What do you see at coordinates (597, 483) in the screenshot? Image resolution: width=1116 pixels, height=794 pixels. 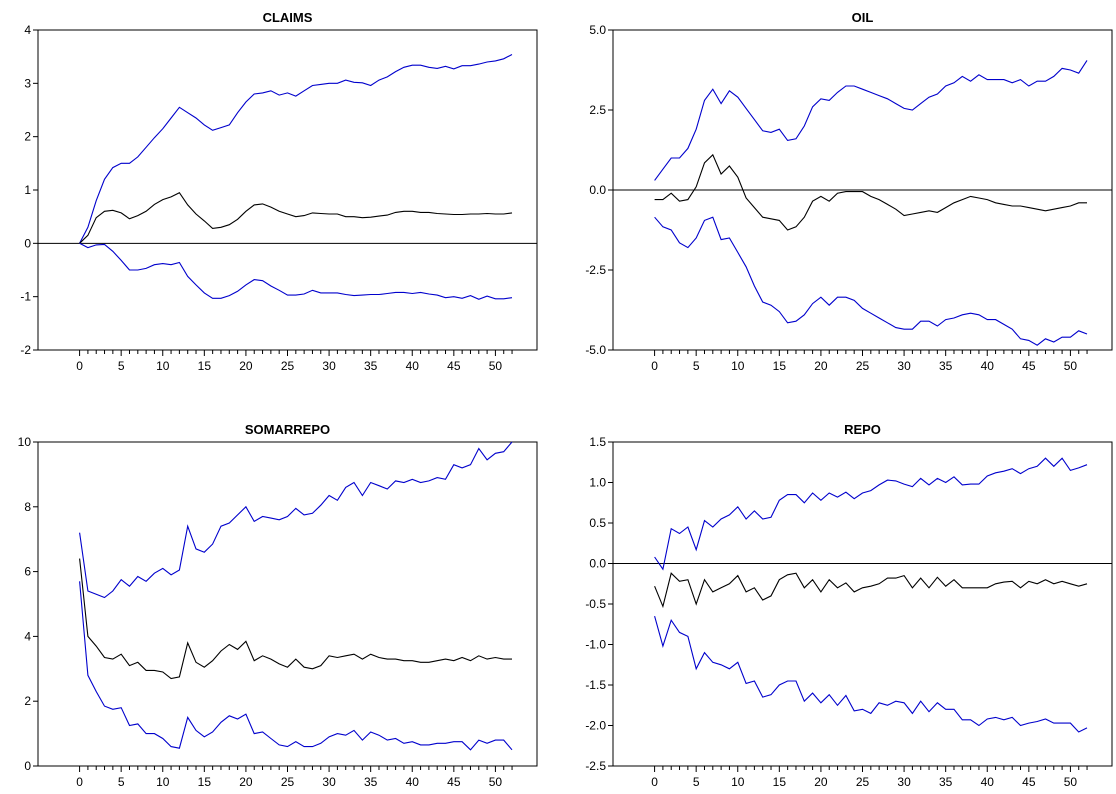 I see `y-tick-label: 1.0` at bounding box center [597, 483].